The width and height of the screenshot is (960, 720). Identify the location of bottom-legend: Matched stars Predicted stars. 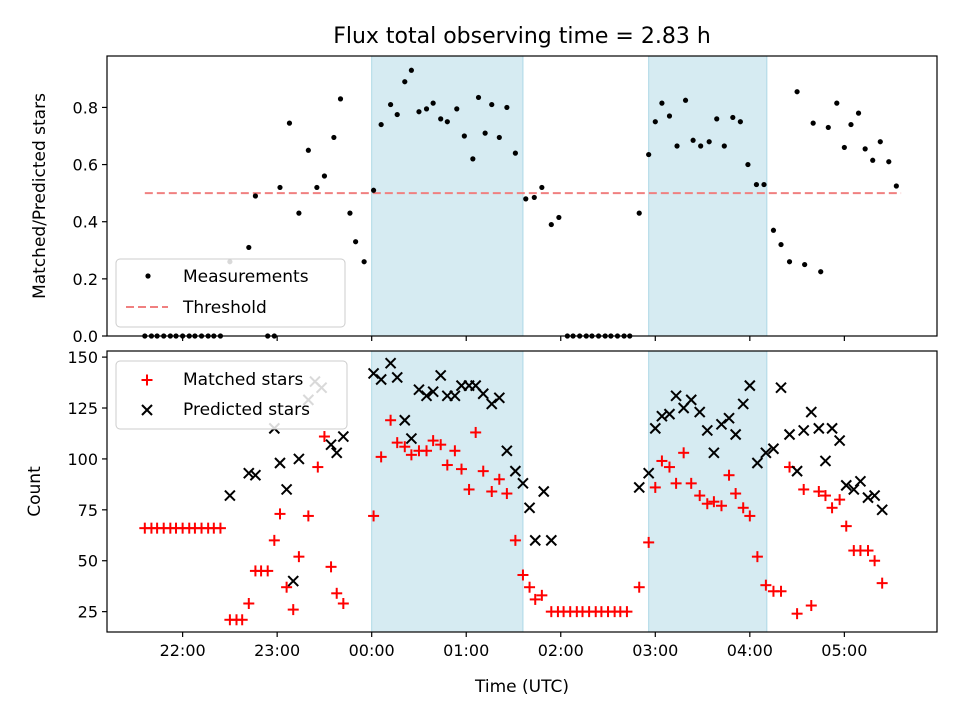
(231, 395).